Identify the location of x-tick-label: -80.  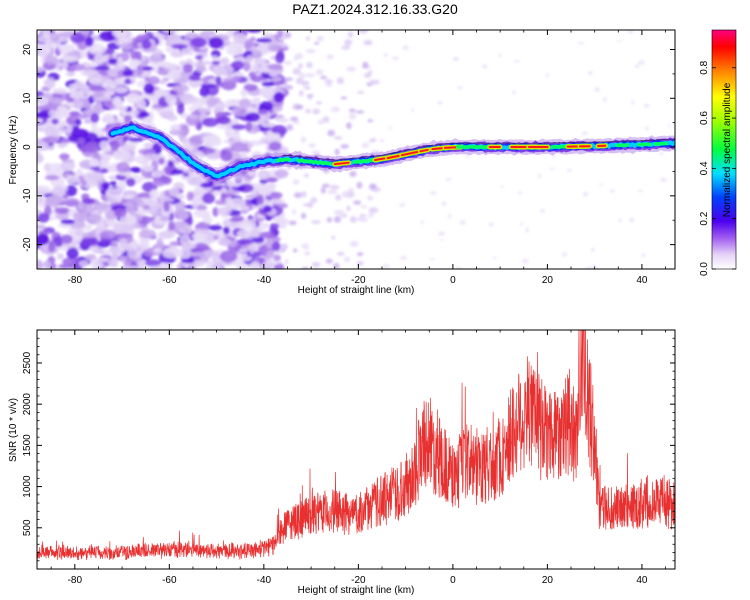
(75, 280).